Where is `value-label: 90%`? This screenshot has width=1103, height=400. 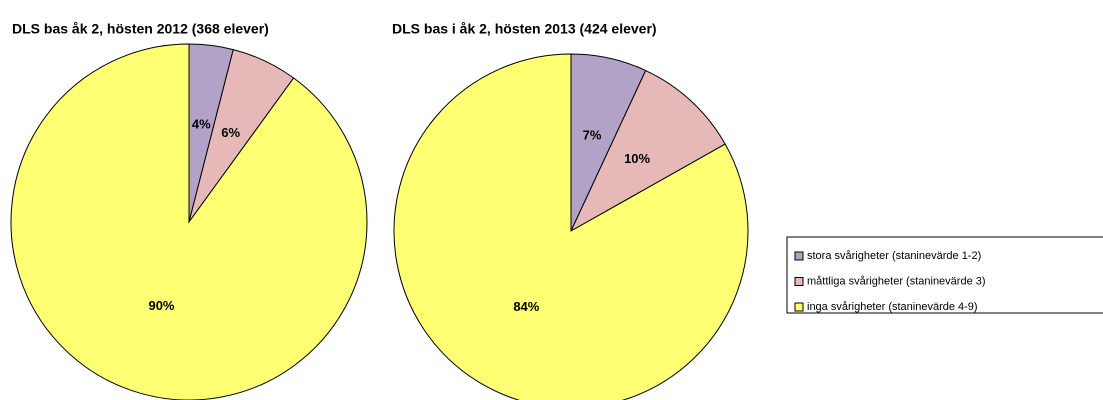 value-label: 90% is located at coordinates (161, 305).